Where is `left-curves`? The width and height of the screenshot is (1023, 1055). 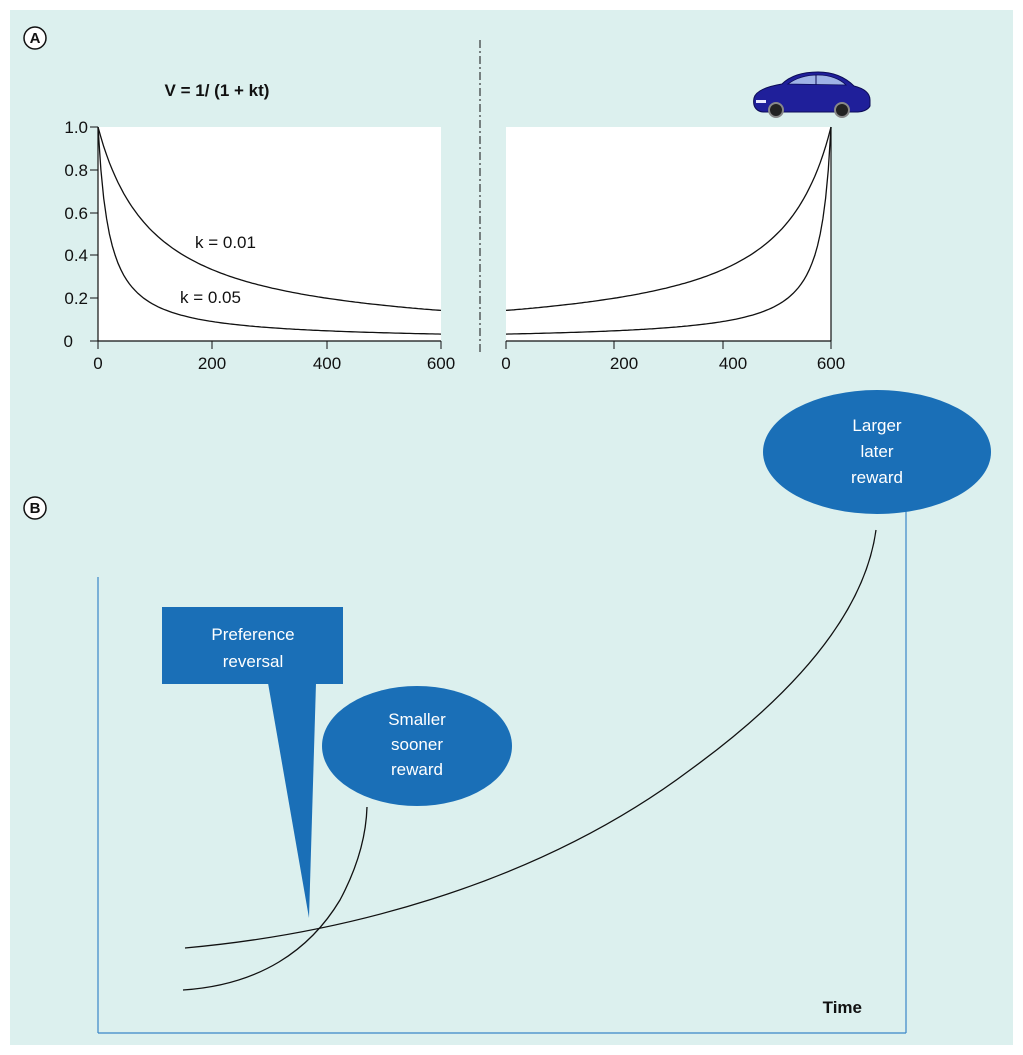 left-curves is located at coordinates (269, 230).